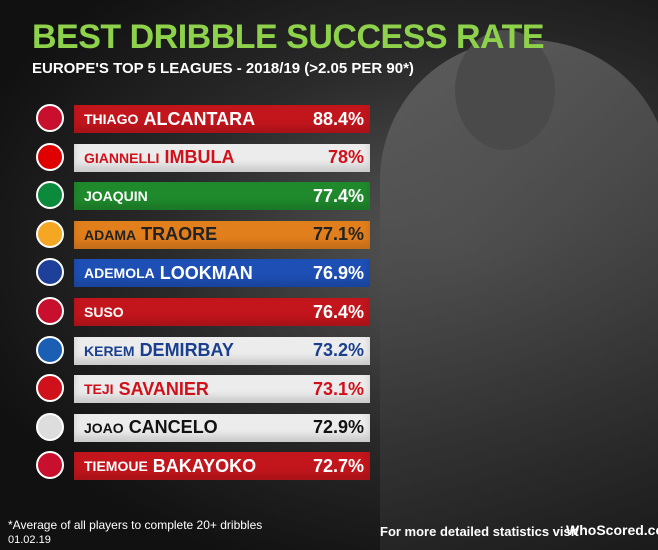  Describe the element at coordinates (338, 272) in the screenshot. I see `value: 76.9%` at that location.